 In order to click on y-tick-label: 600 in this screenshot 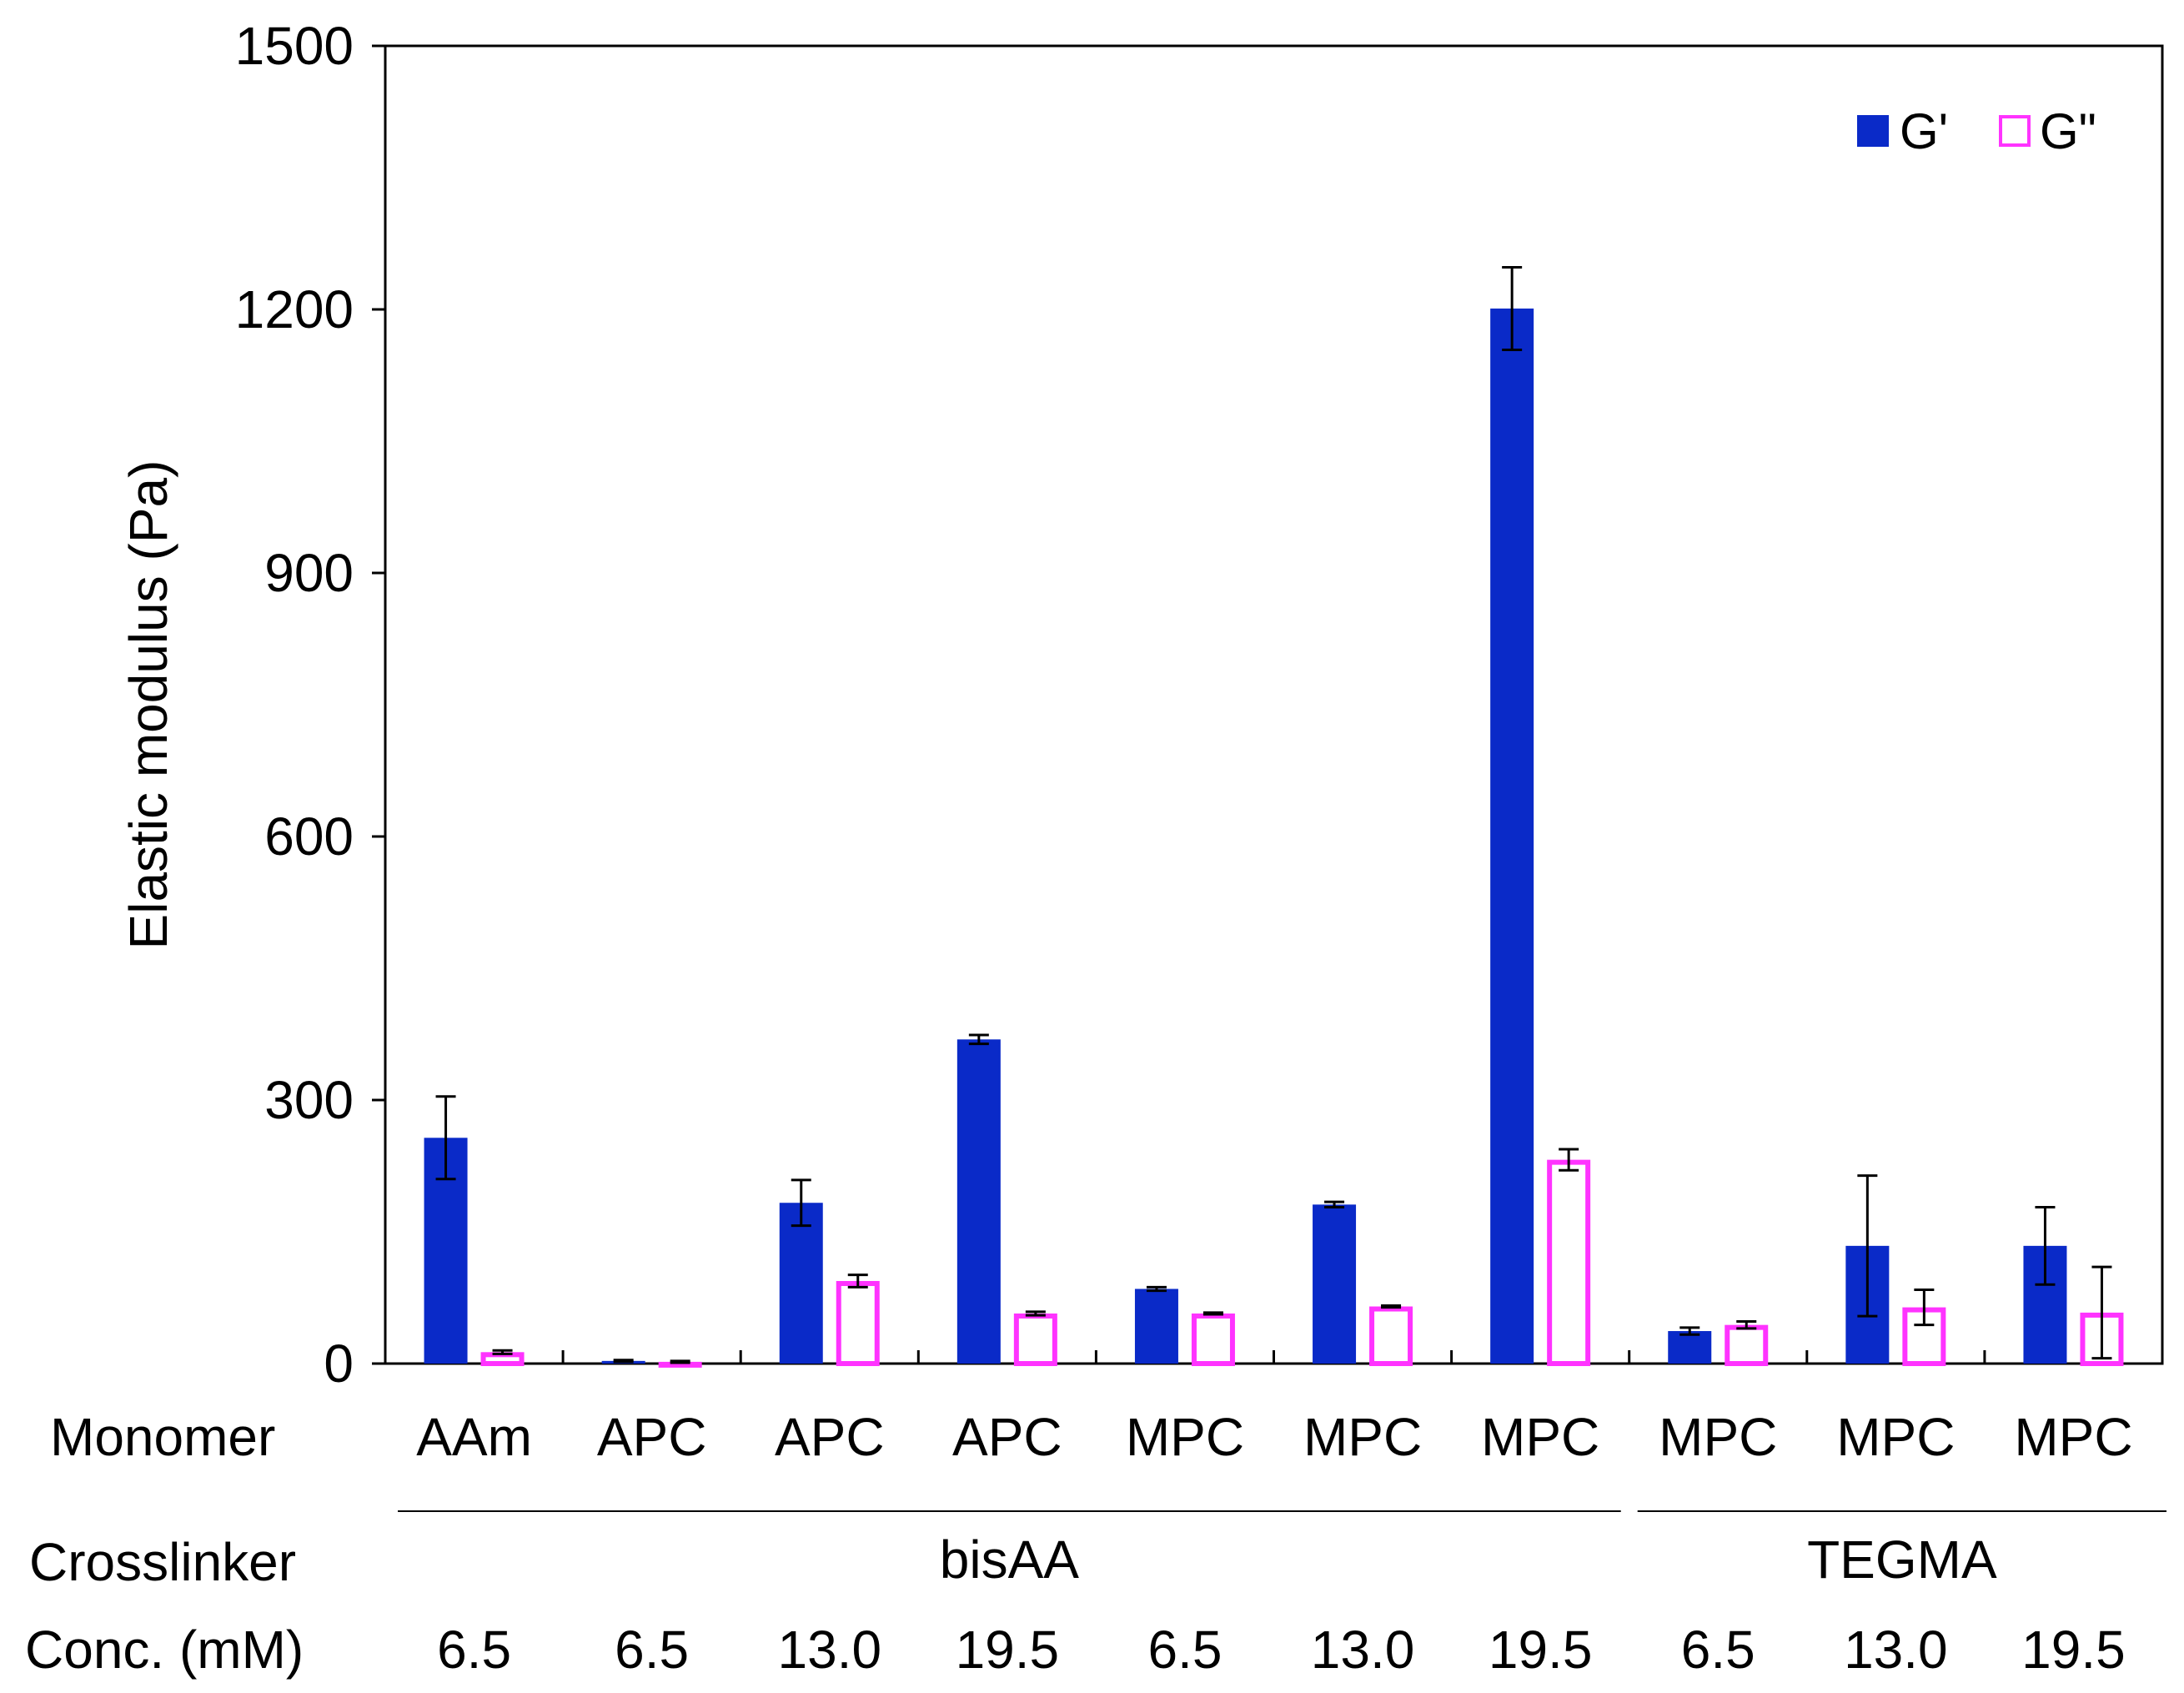, I will do `click(309, 836)`.